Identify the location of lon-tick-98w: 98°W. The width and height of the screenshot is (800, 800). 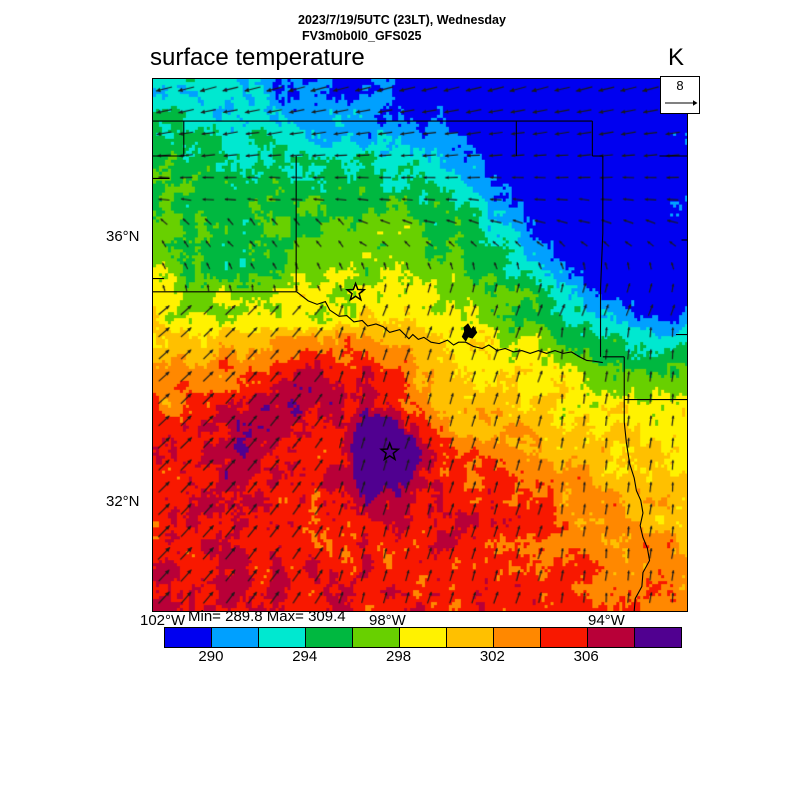
(387, 620).